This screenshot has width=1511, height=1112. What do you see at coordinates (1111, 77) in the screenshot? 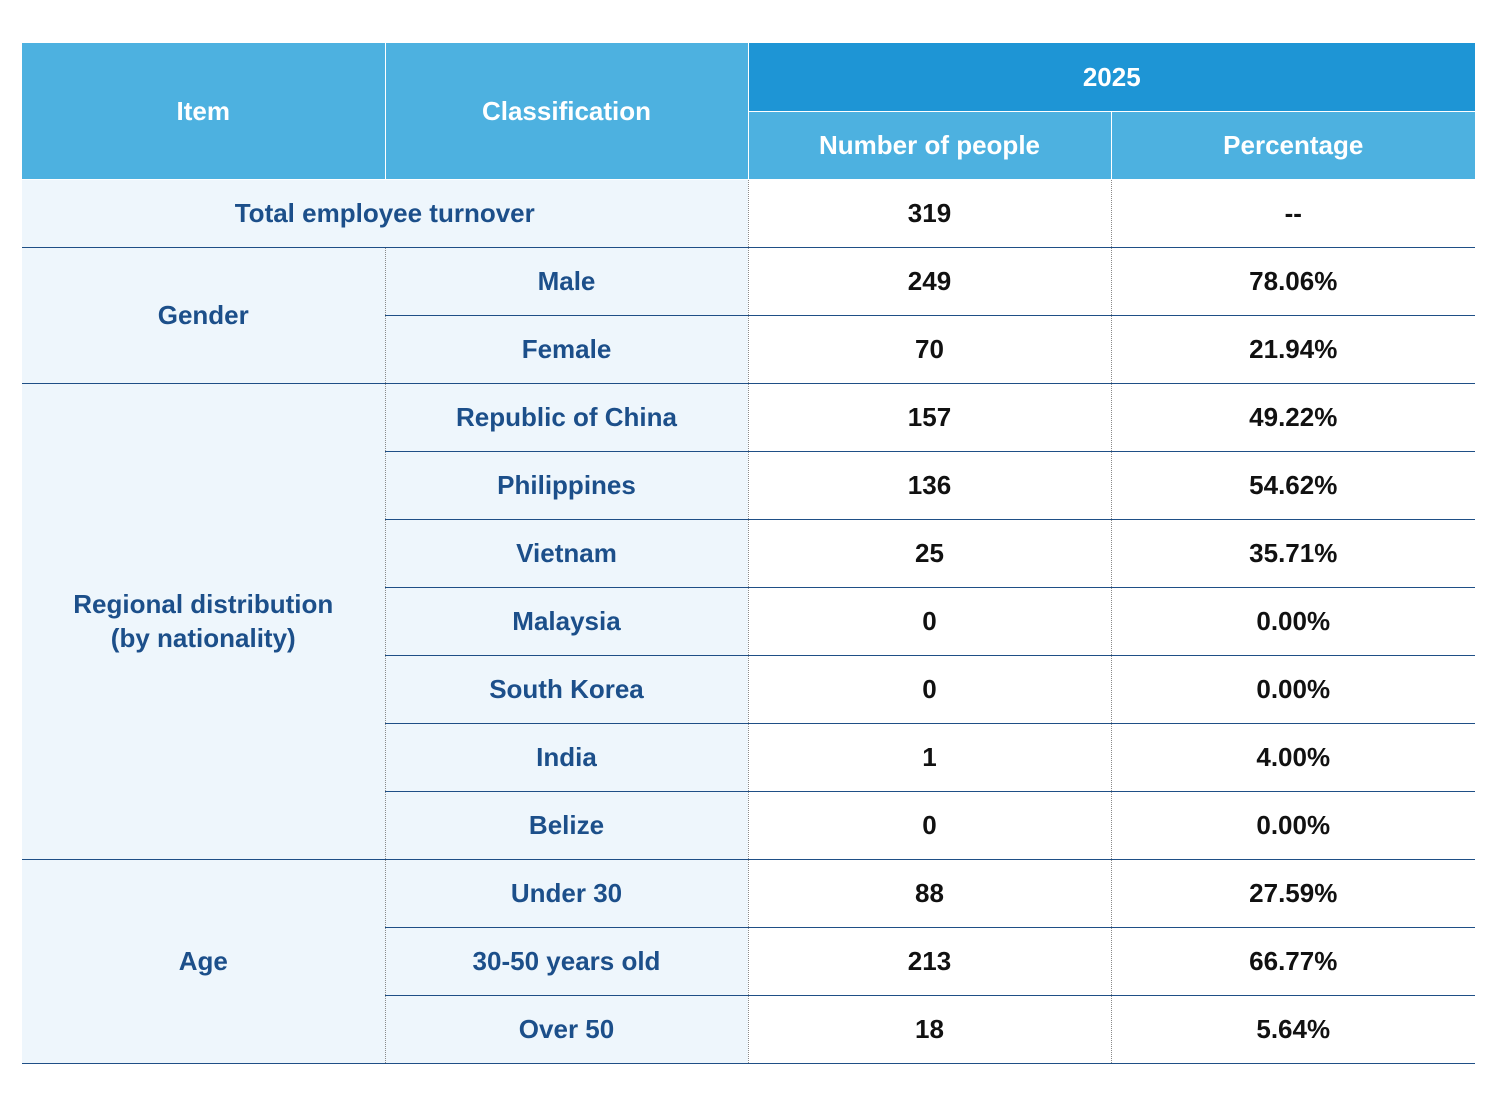
I see `header-year: 2025` at bounding box center [1111, 77].